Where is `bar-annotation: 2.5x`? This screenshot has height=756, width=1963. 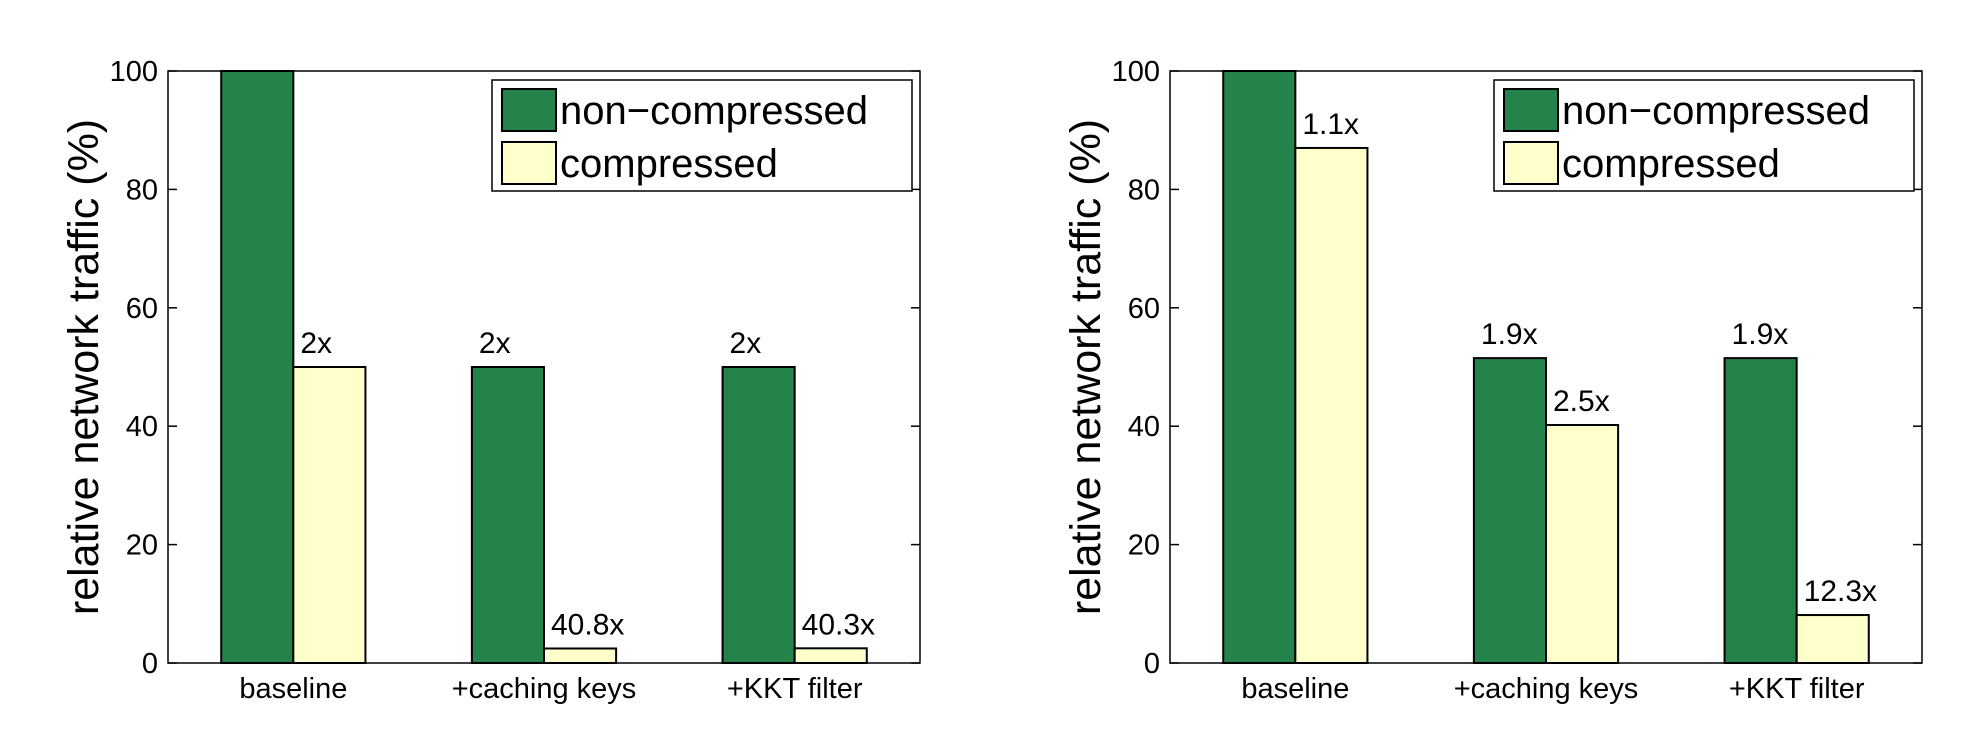 bar-annotation: 2.5x is located at coordinates (1581, 401).